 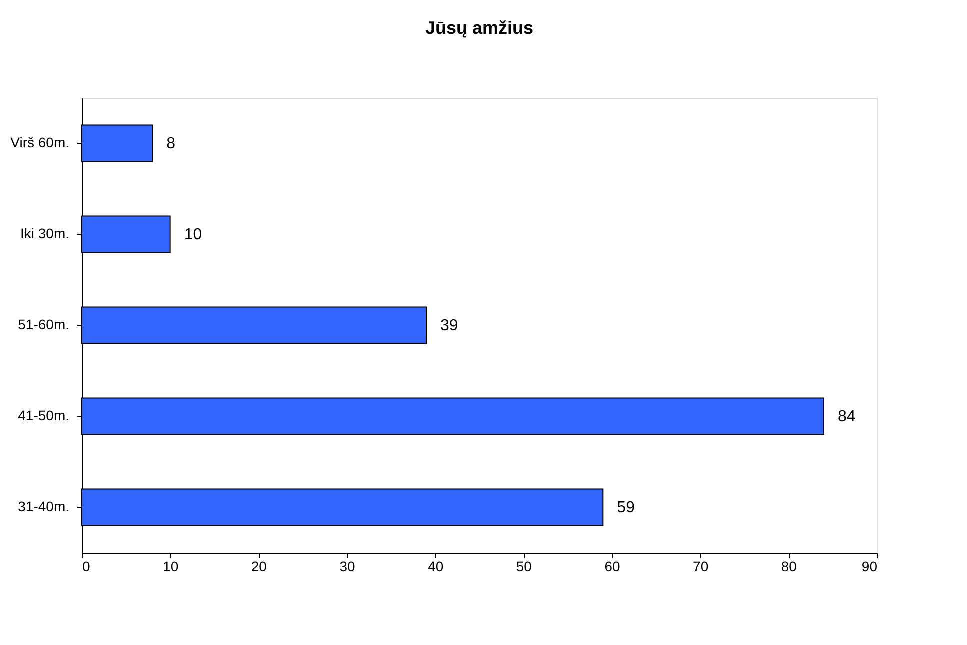 I want to click on x-tick-label: 60, so click(x=612, y=566).